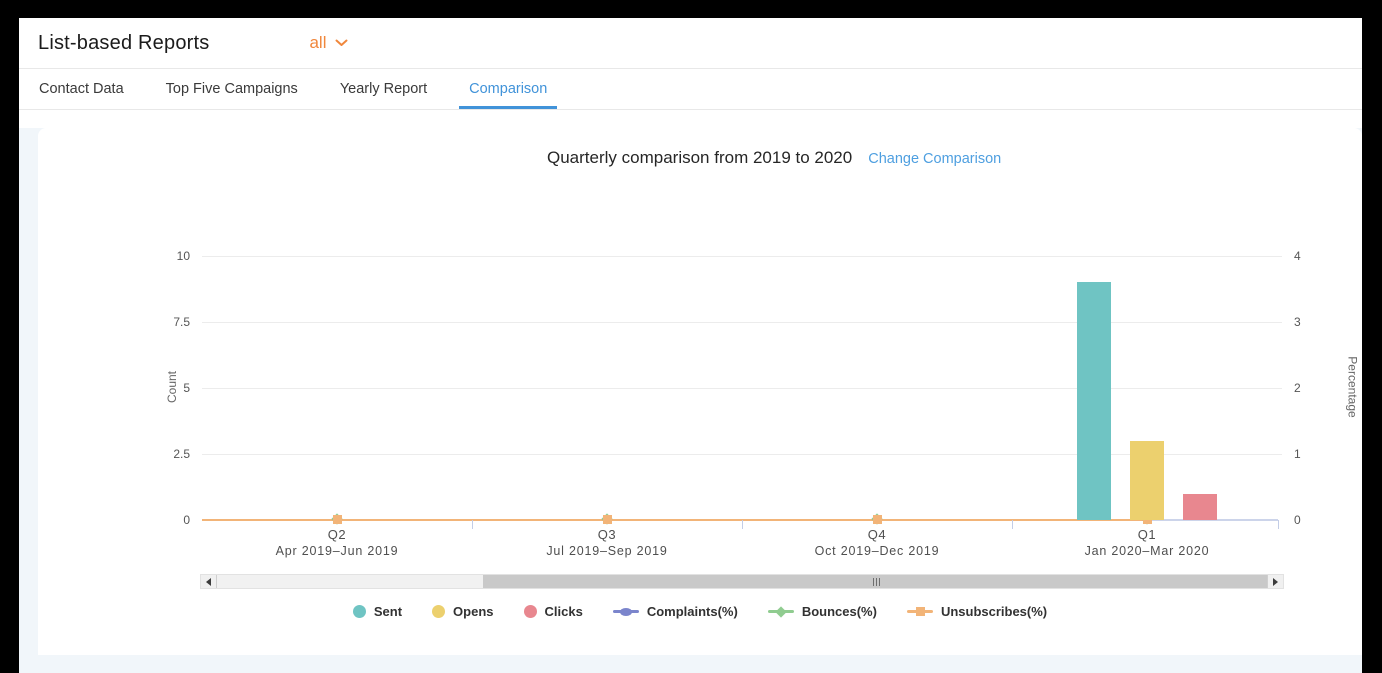 The width and height of the screenshot is (1382, 673). Describe the element at coordinates (1147, 551) in the screenshot. I see `x-axis-range-label: Jan 2020–Mar 2020` at that location.